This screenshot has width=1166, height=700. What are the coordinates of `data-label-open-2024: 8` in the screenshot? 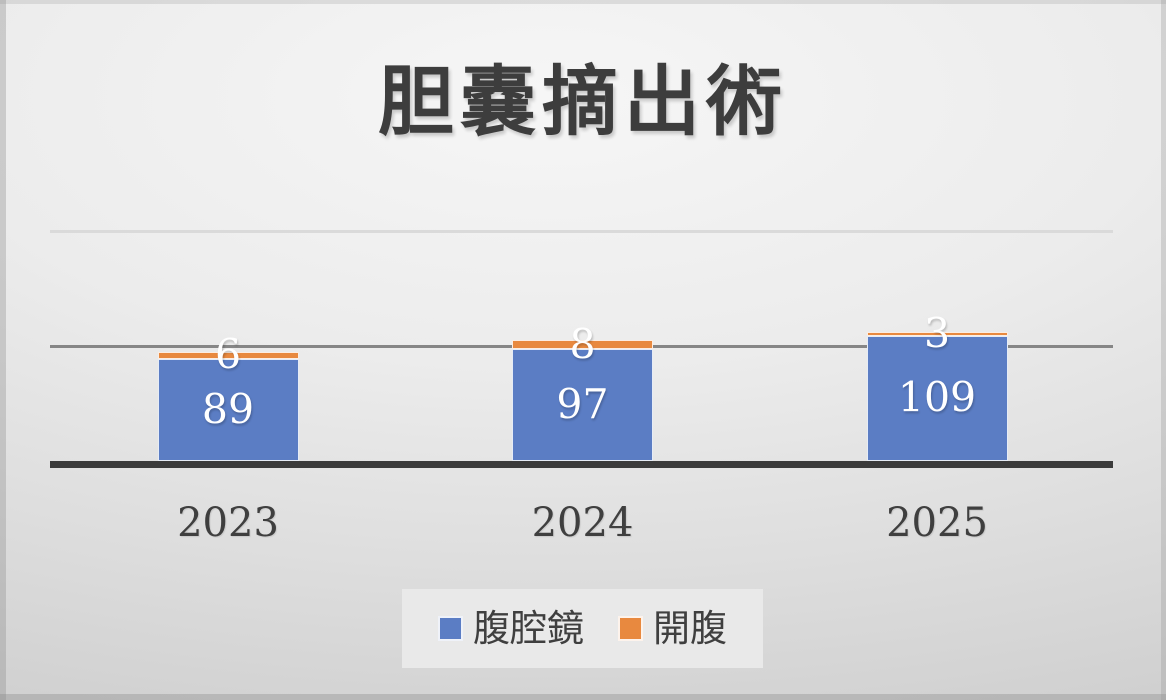 It's located at (582, 344).